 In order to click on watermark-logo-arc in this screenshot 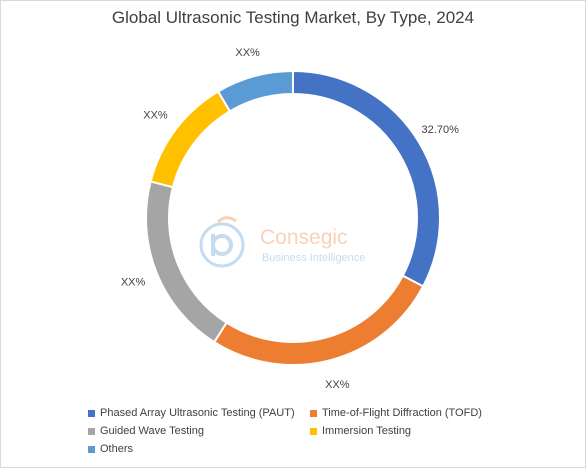, I will do `click(226, 220)`.